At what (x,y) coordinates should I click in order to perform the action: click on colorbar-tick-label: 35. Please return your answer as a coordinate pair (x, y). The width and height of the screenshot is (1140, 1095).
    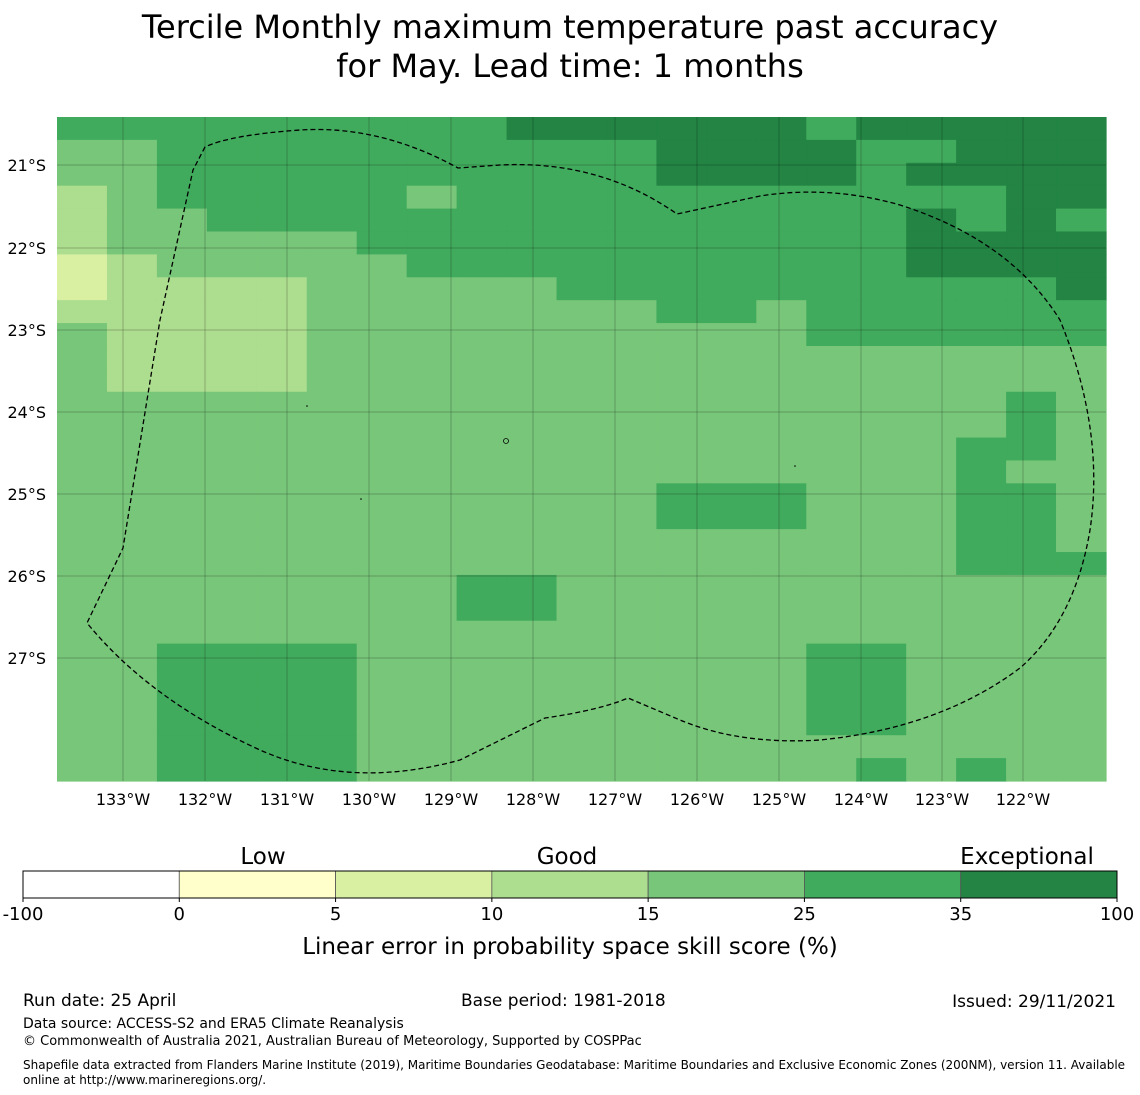
    Looking at the image, I should click on (960, 914).